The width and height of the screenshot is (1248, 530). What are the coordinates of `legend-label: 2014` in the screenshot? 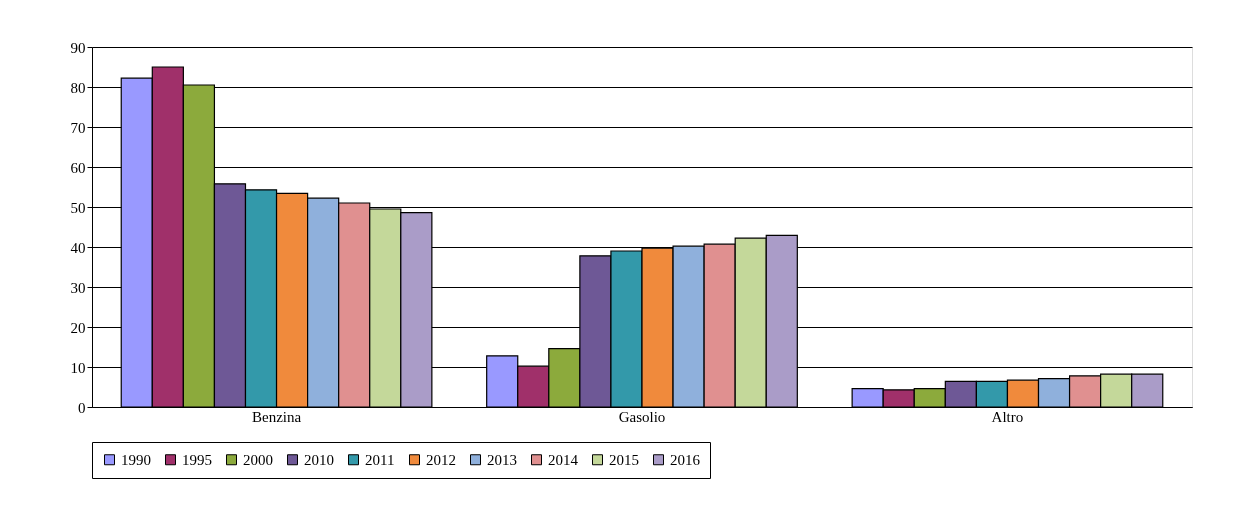 It's located at (563, 459).